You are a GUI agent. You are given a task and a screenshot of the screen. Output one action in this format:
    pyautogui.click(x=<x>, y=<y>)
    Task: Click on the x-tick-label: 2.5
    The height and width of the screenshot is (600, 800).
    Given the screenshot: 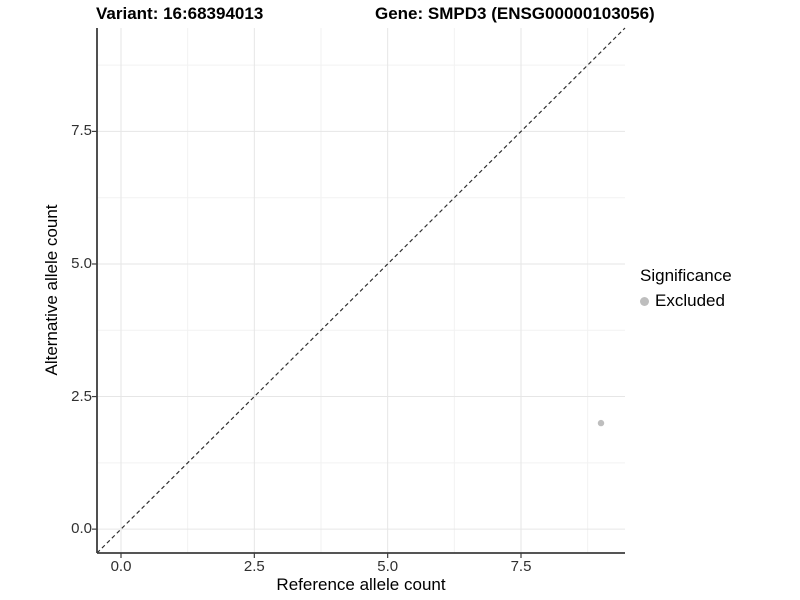 What is the action you would take?
    pyautogui.click(x=254, y=566)
    